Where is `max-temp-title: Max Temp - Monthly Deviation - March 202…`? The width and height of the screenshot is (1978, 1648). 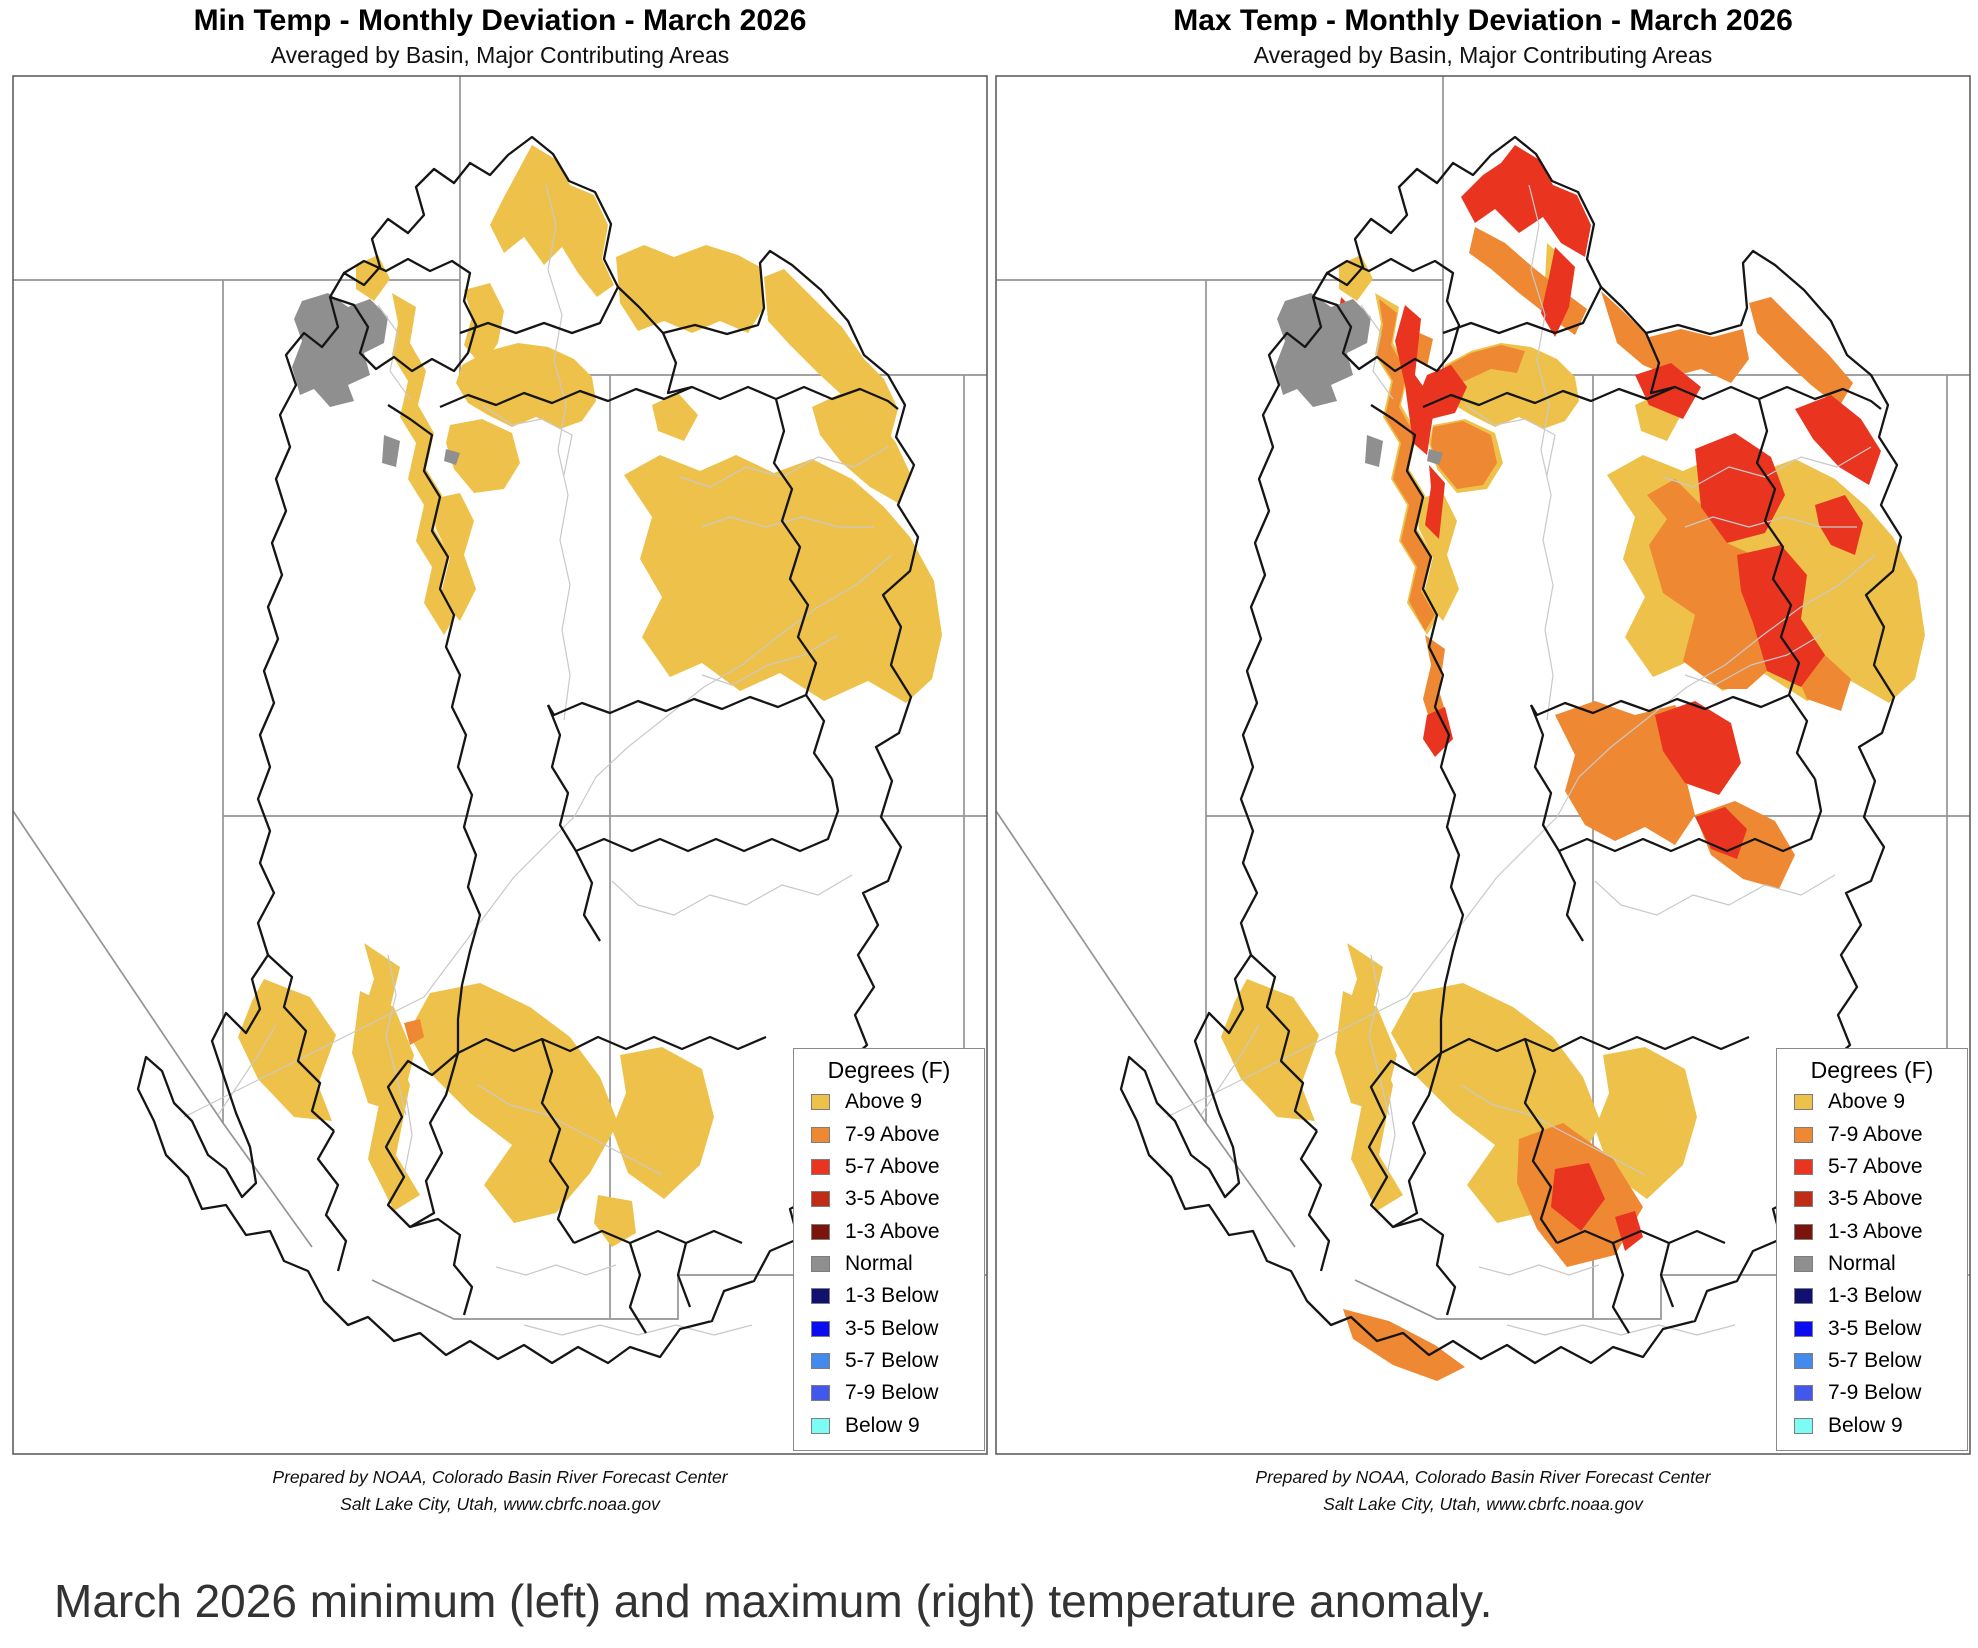
max-temp-title: Max Temp - Monthly Deviation - March 202… is located at coordinates (1483, 20).